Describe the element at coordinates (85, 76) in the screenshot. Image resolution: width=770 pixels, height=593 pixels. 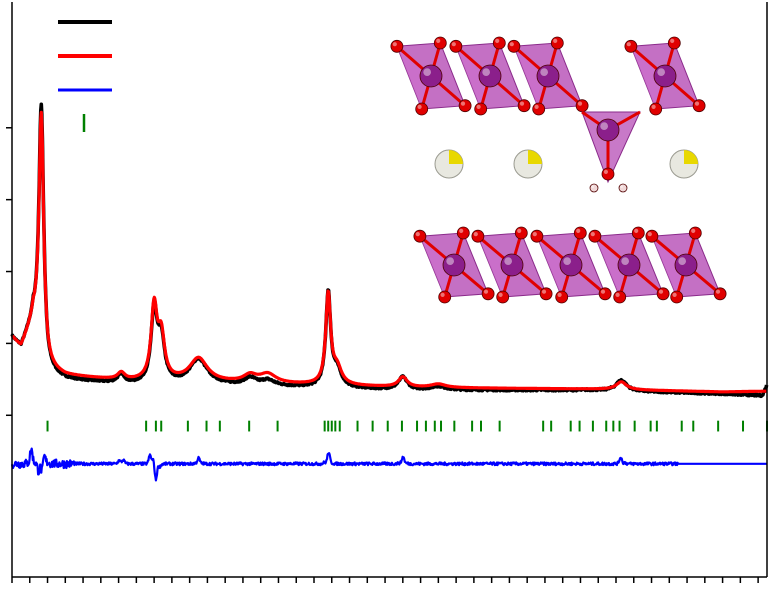
I see `legend` at that location.